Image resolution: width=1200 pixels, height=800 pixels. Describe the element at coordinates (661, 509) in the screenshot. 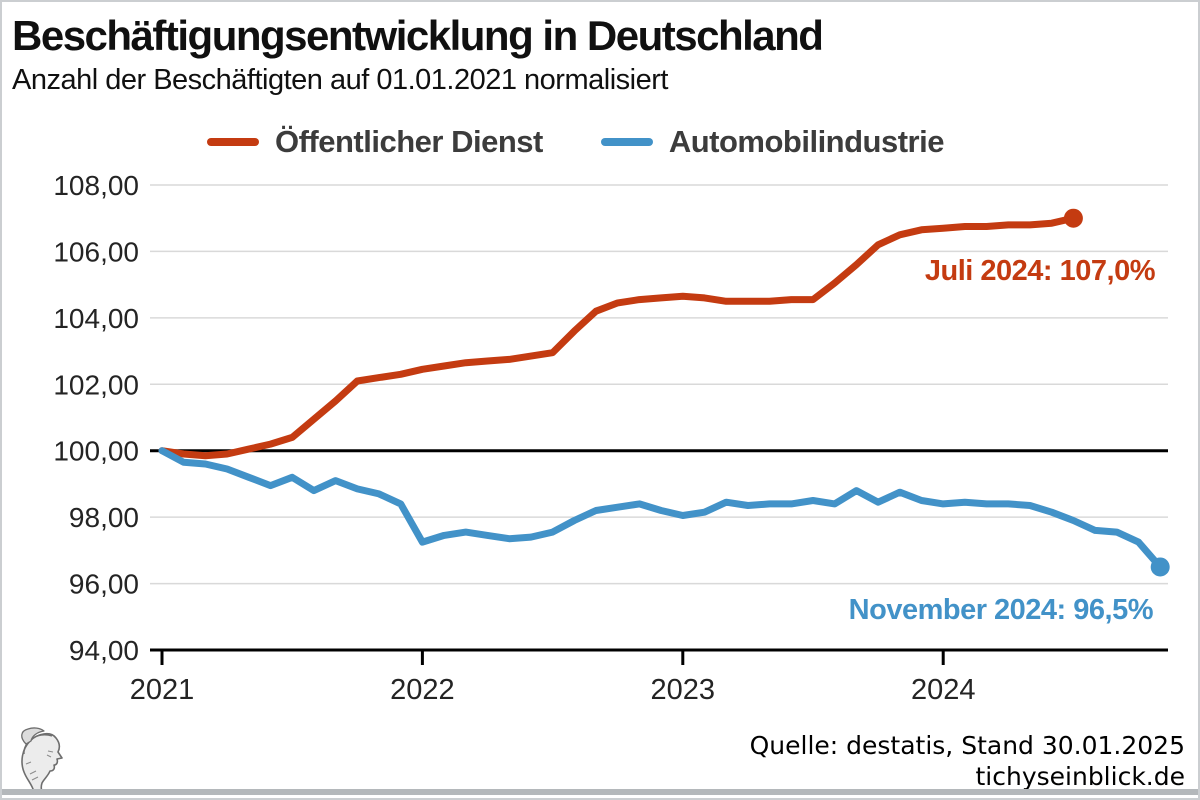

I see `auto-industry-line` at that location.